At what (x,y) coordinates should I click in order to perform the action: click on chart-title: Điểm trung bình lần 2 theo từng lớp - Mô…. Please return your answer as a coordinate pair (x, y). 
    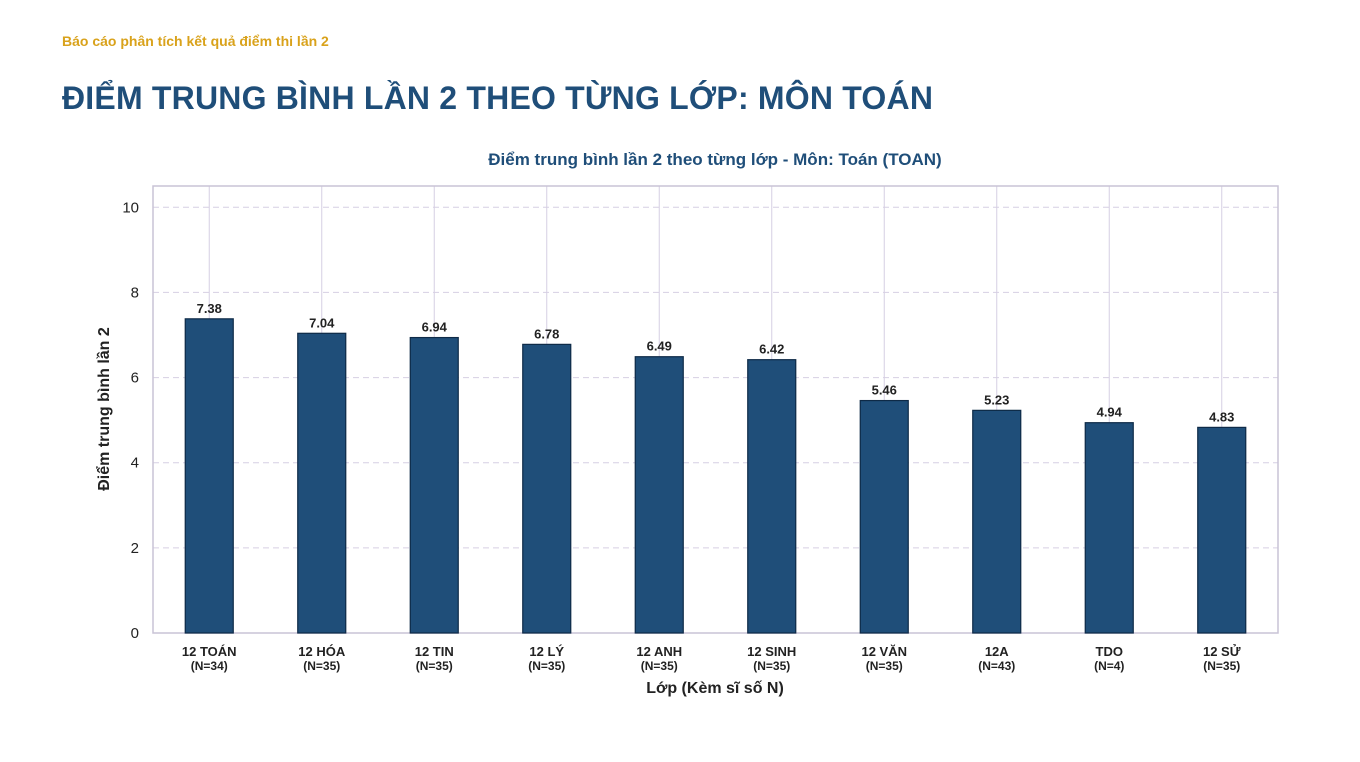
    Looking at the image, I should click on (714, 159).